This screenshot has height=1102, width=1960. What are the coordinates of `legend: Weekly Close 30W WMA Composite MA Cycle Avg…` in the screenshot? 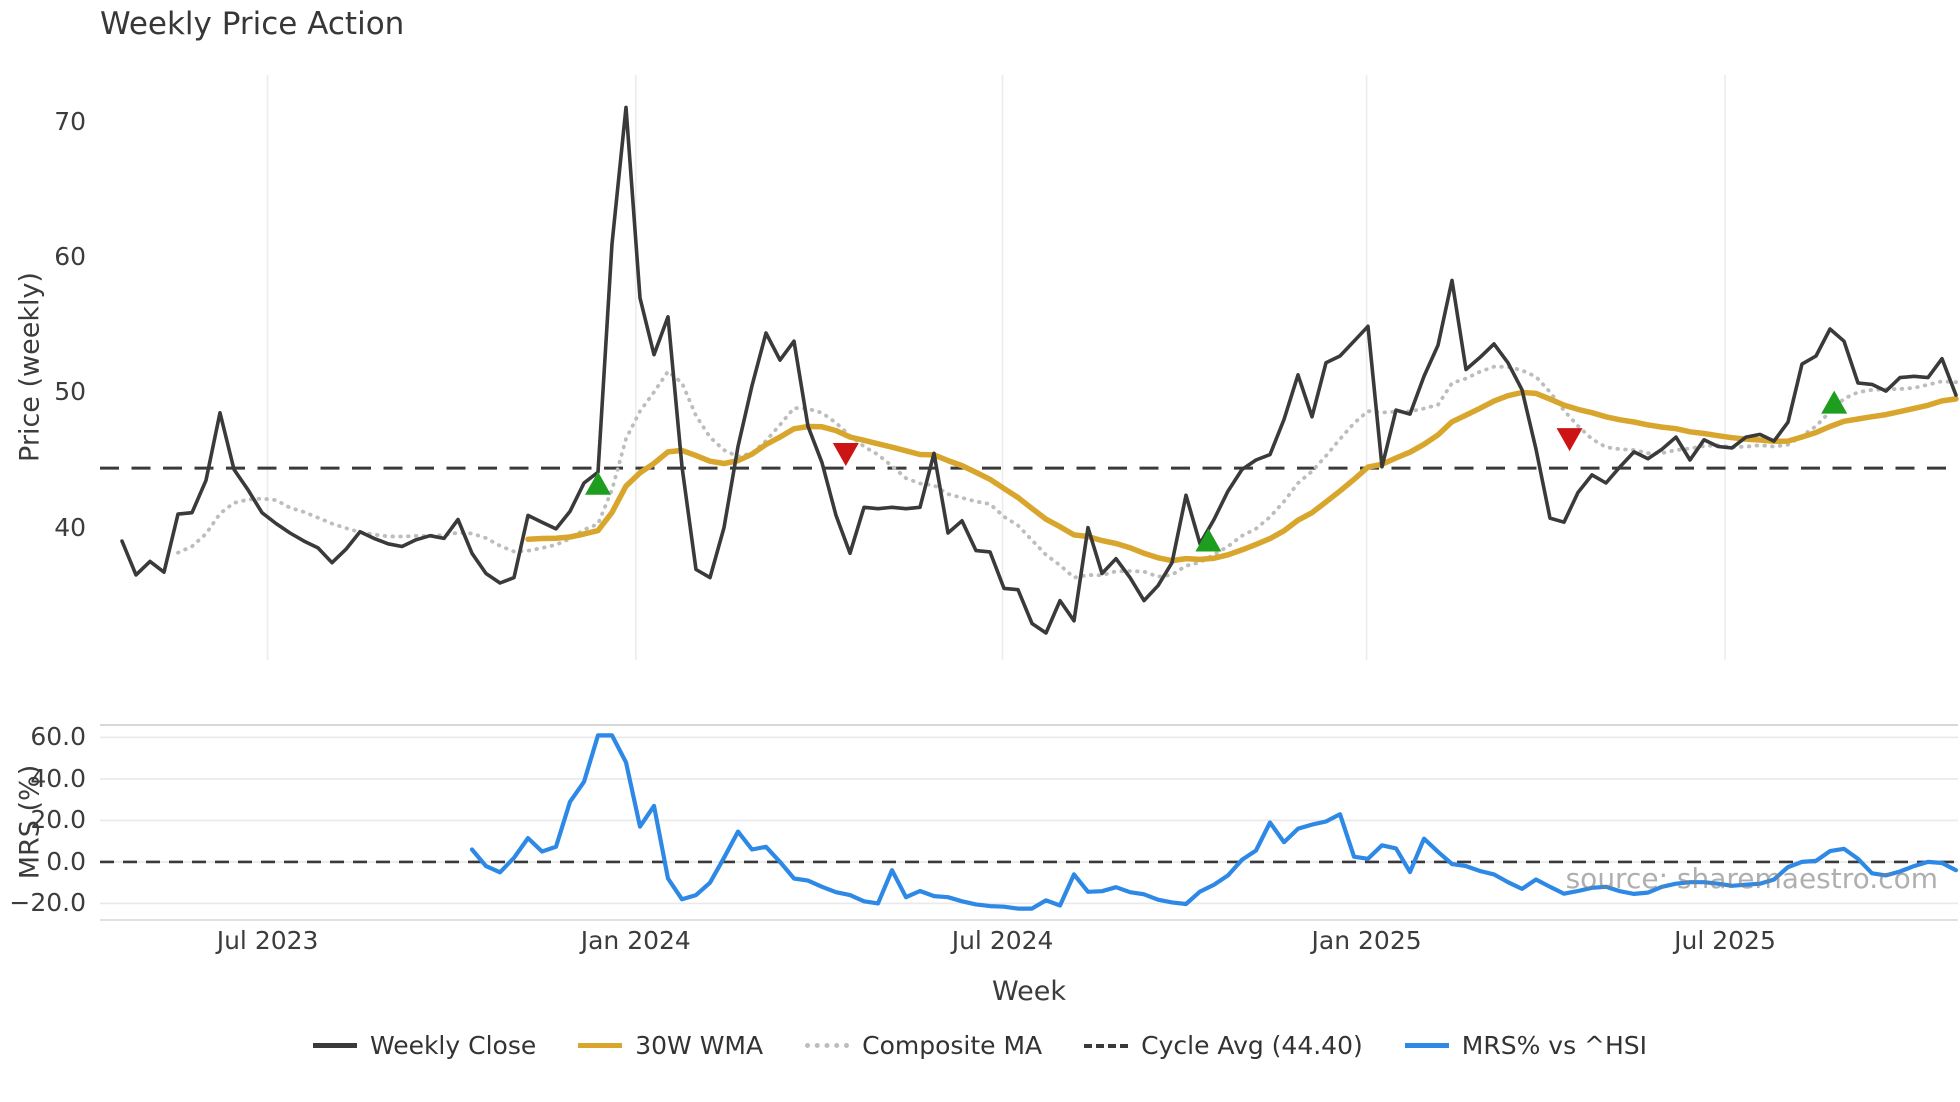 It's located at (980, 1045).